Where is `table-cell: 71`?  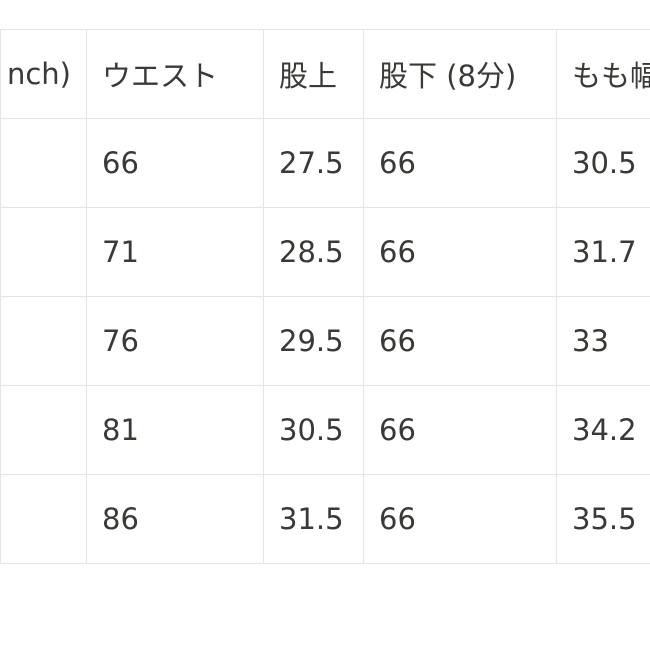
table-cell: 71 is located at coordinates (175, 252).